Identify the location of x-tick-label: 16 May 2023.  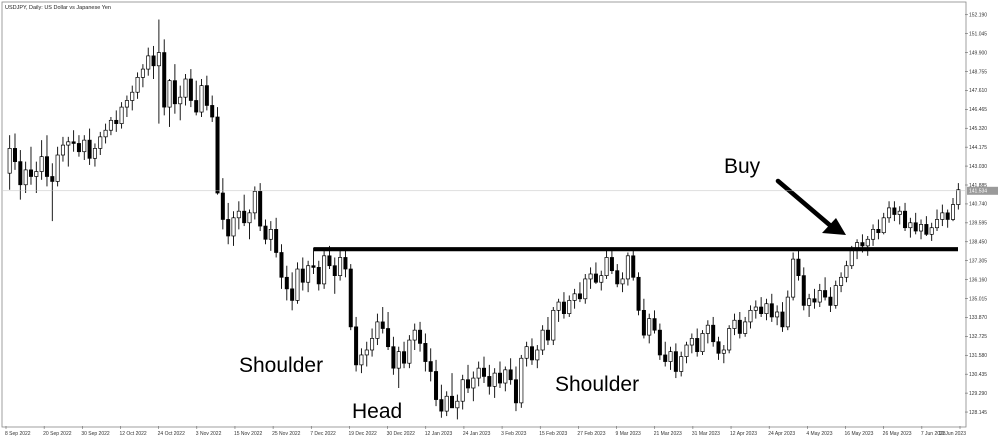
(859, 434).